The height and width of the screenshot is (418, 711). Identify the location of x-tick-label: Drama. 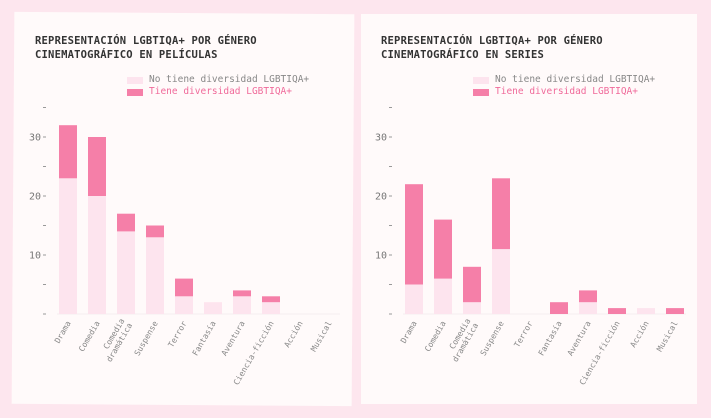
(409, 332).